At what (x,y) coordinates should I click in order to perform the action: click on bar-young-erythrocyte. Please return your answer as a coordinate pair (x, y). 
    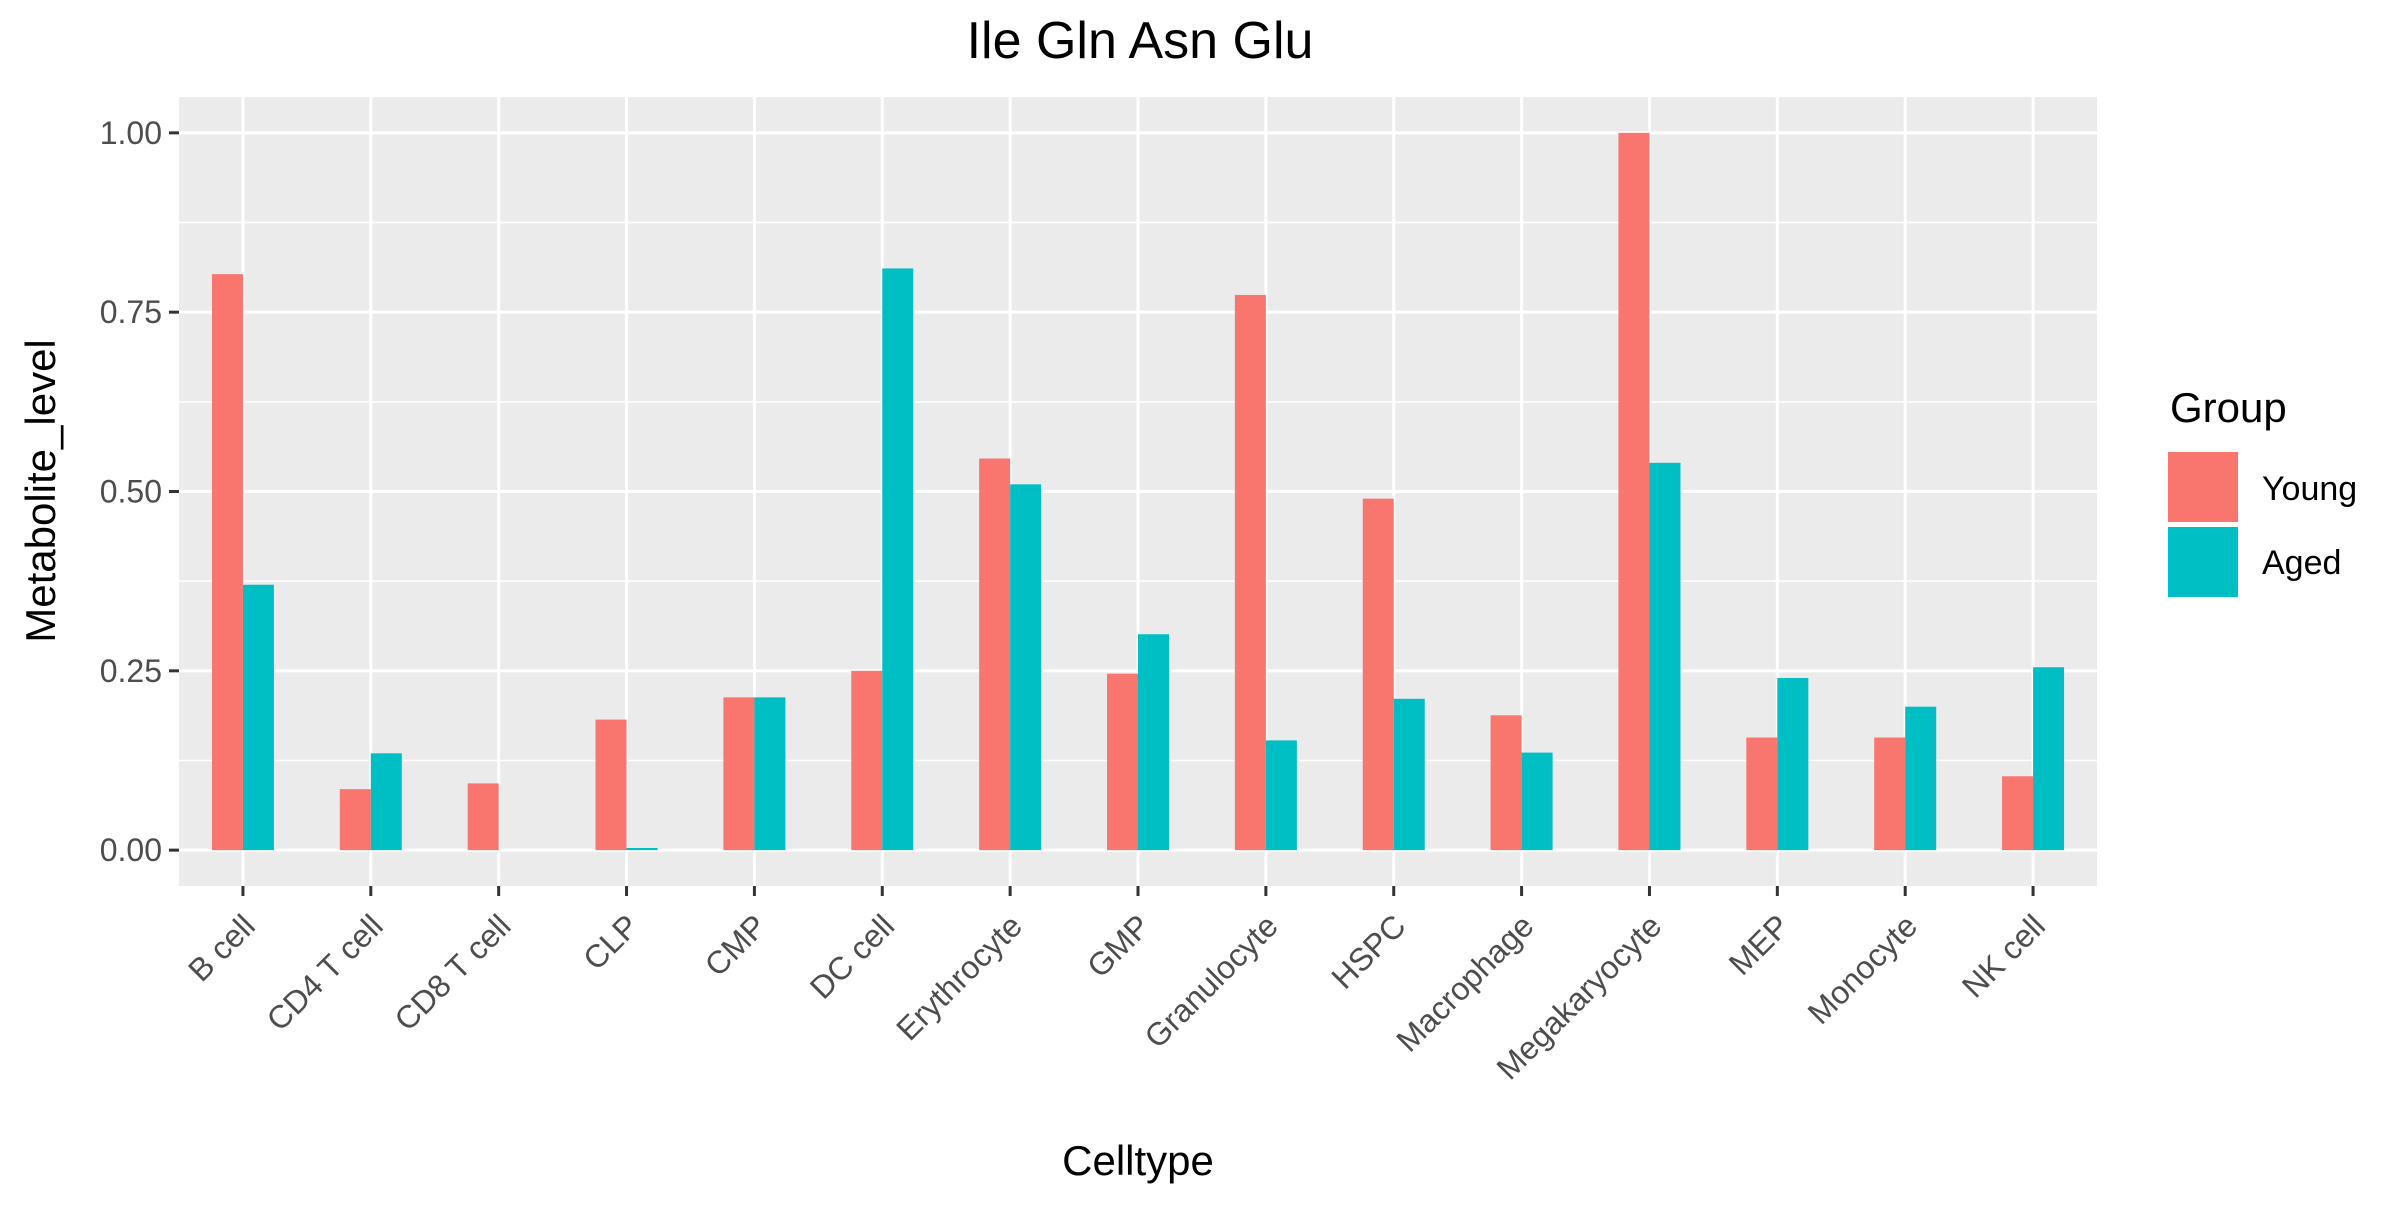
    Looking at the image, I should click on (995, 654).